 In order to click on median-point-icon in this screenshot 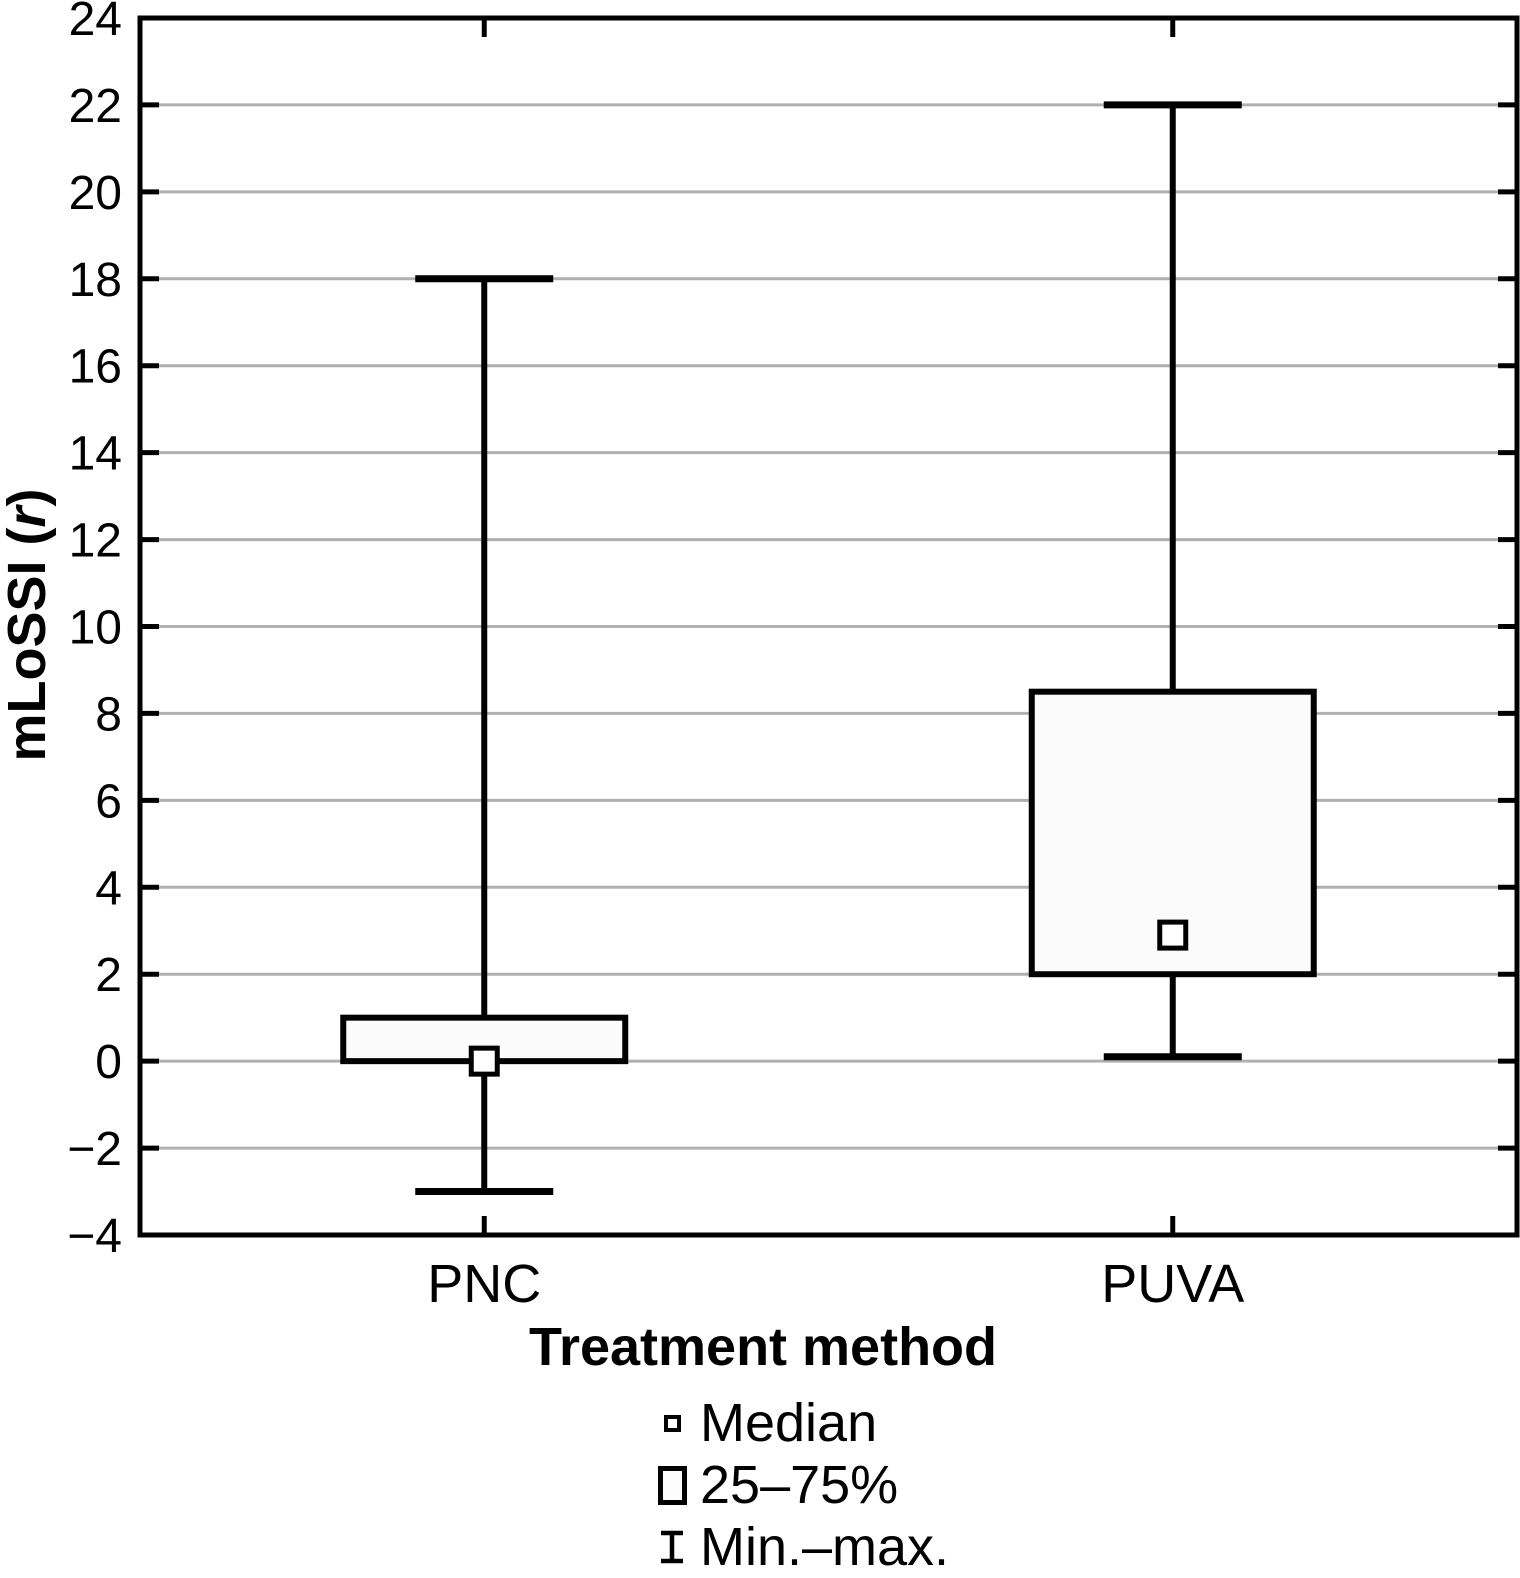, I will do `click(672, 1423)`.